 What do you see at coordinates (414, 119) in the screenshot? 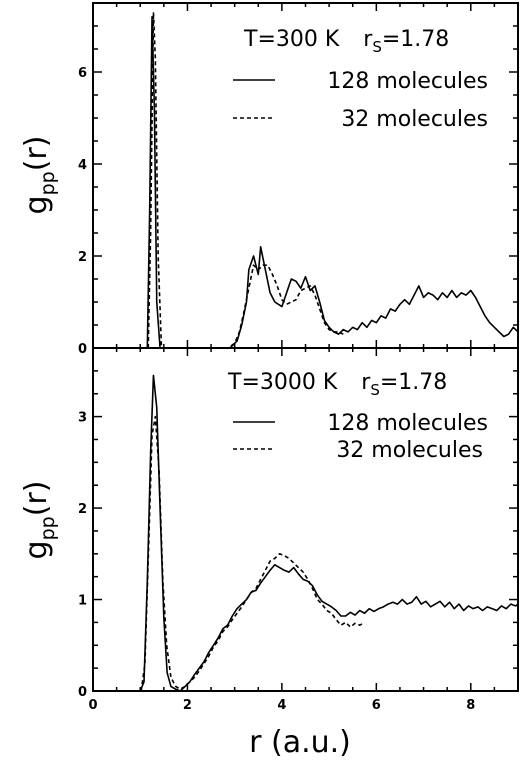
I see `legend-label-32-top: 32 molecules` at bounding box center [414, 119].